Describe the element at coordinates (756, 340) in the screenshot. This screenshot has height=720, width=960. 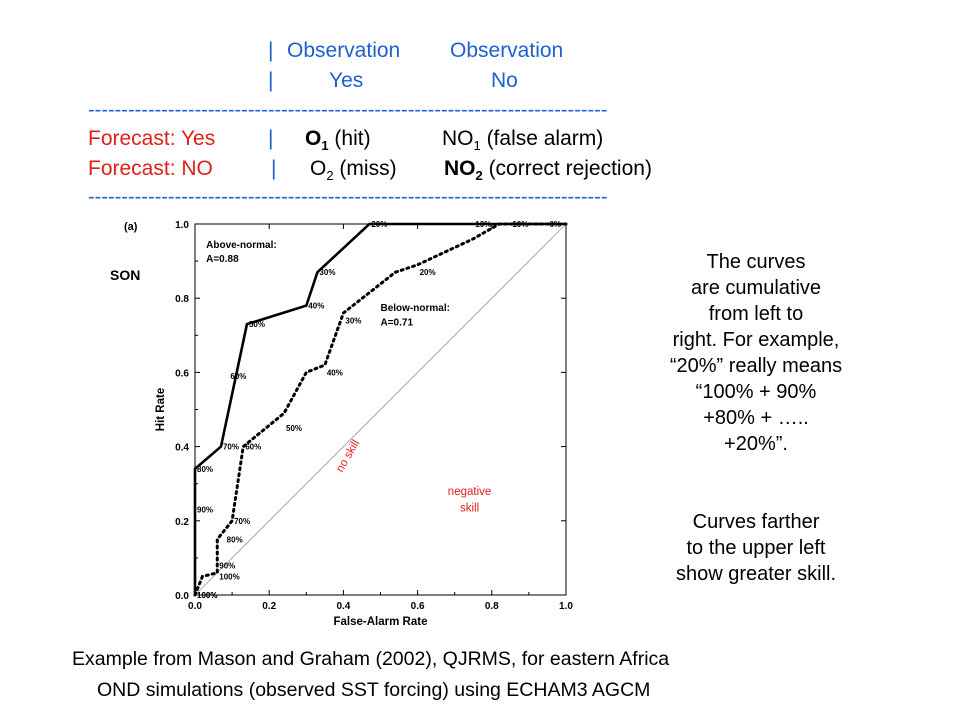
I see `note-line: right. For example,` at that location.